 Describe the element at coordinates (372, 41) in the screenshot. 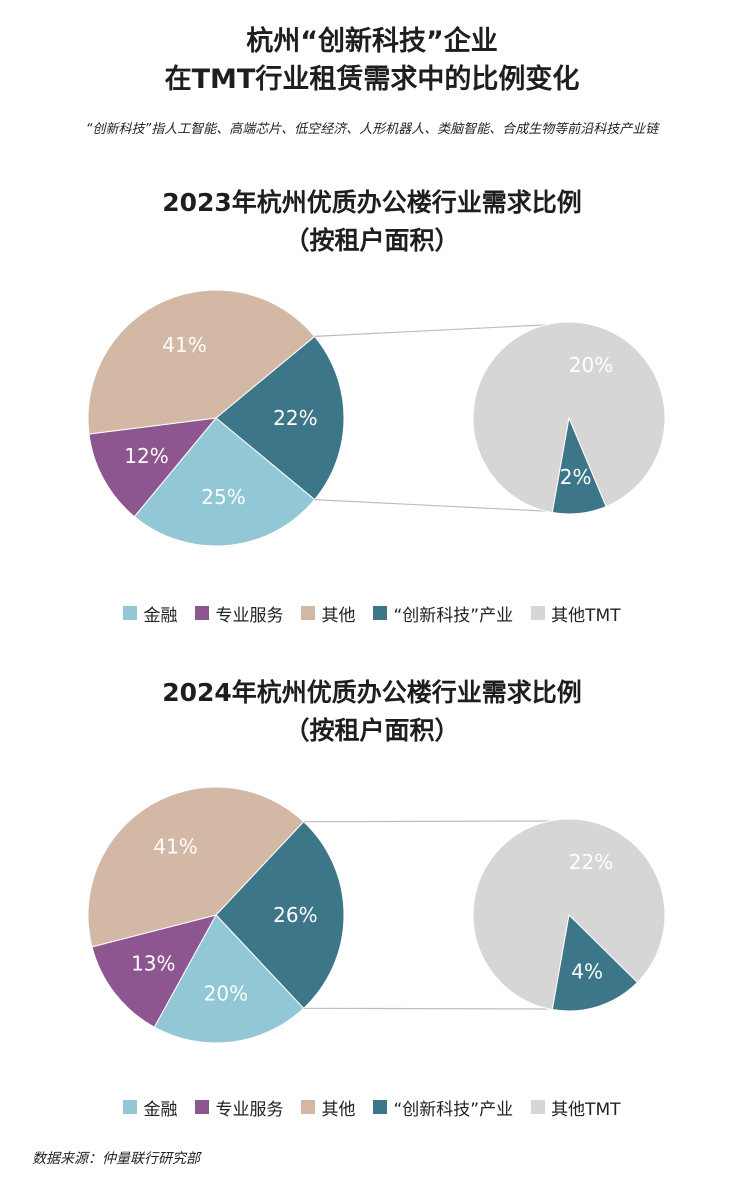

I see `main-title-line-1: 杭州“创新科技”企业` at that location.